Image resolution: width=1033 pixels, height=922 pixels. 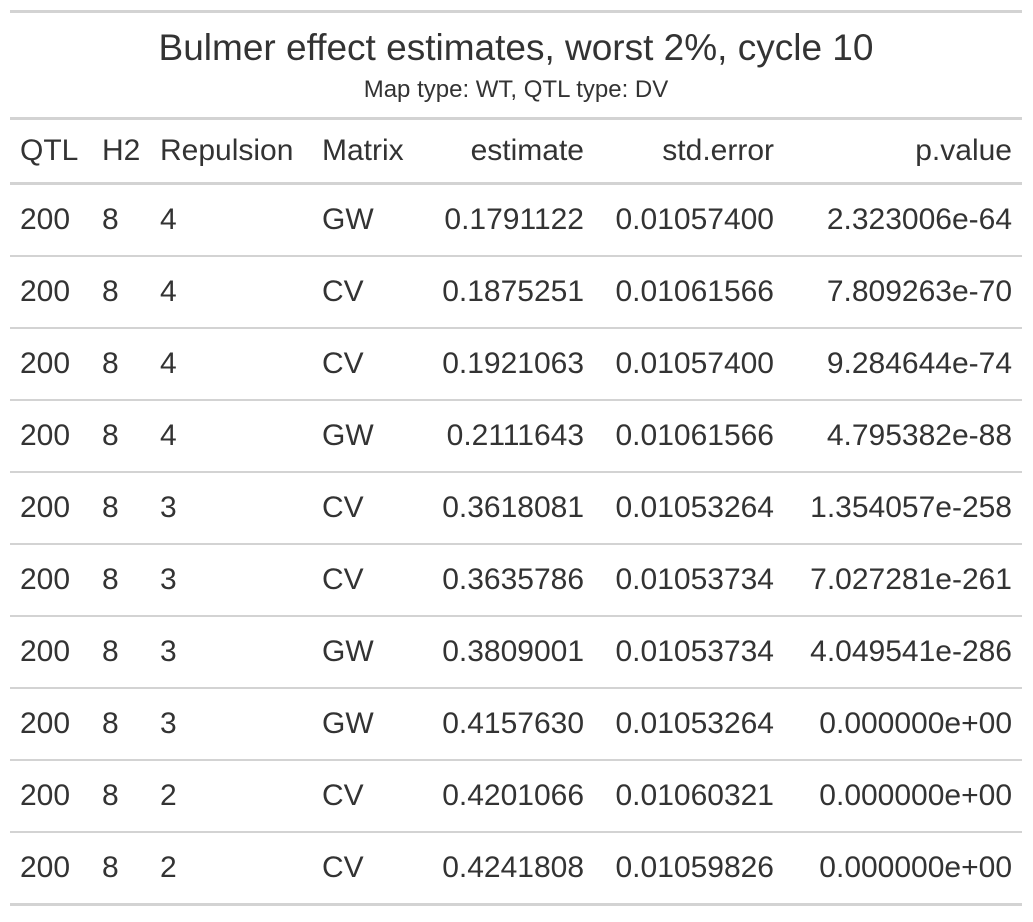 What do you see at coordinates (508, 220) in the screenshot?
I see `cell-estimate: 0.1791122` at bounding box center [508, 220].